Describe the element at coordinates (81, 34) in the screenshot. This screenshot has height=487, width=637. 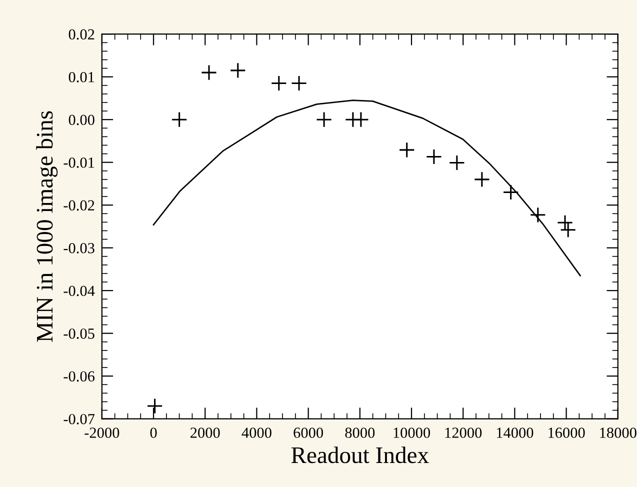
I see `y-tick-label: 0.02` at that location.